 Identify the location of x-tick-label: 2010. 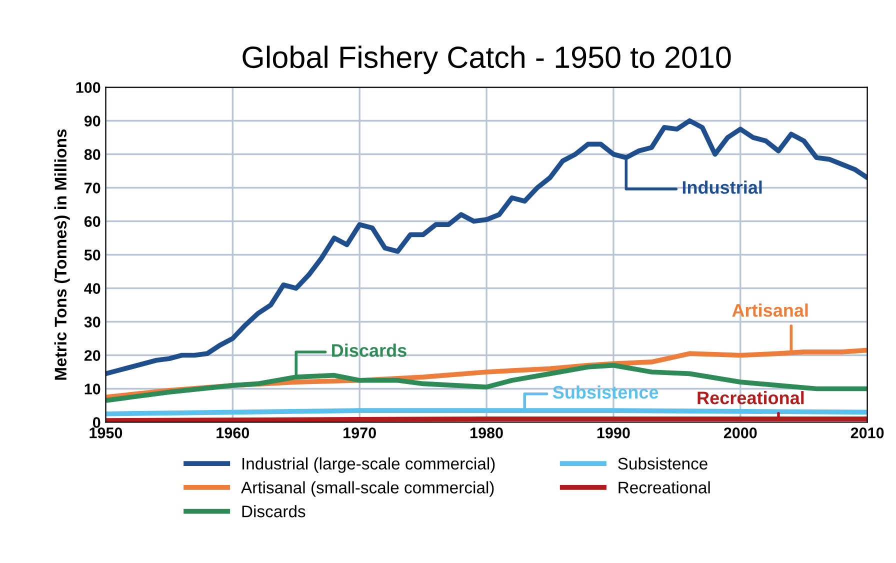
(867, 433).